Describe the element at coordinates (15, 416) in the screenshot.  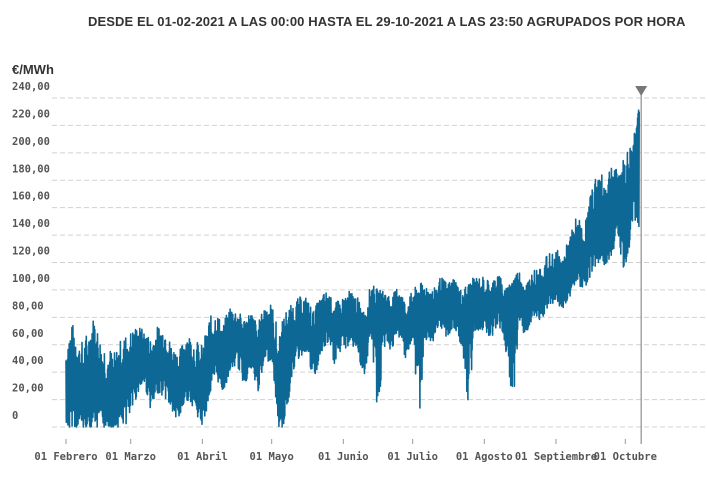
I see `y-tick-label: 0` at that location.